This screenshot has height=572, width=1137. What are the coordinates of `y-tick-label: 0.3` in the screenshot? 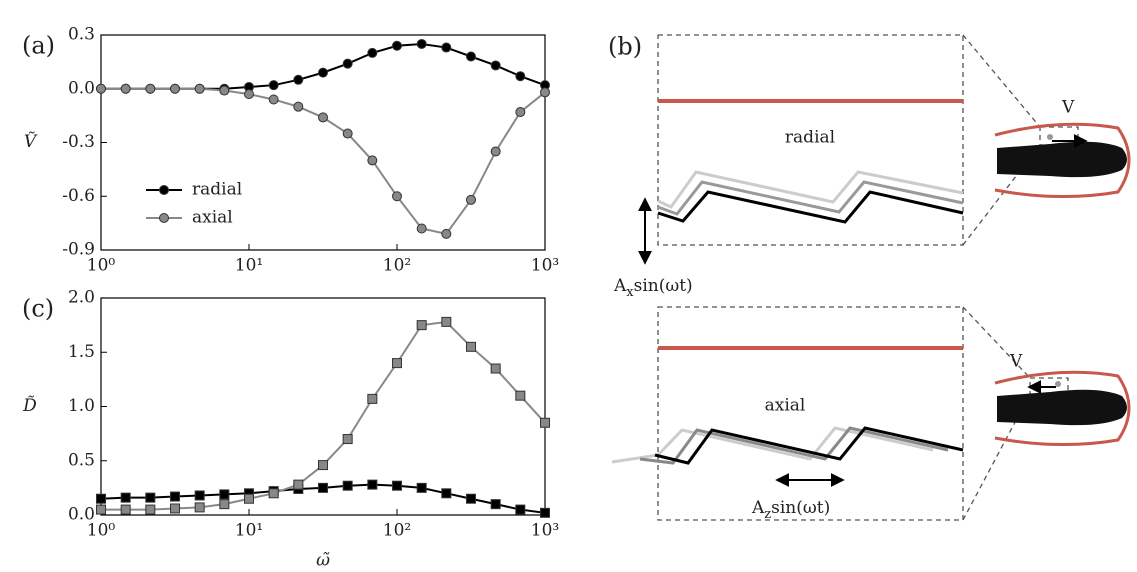 It's located at (81, 35).